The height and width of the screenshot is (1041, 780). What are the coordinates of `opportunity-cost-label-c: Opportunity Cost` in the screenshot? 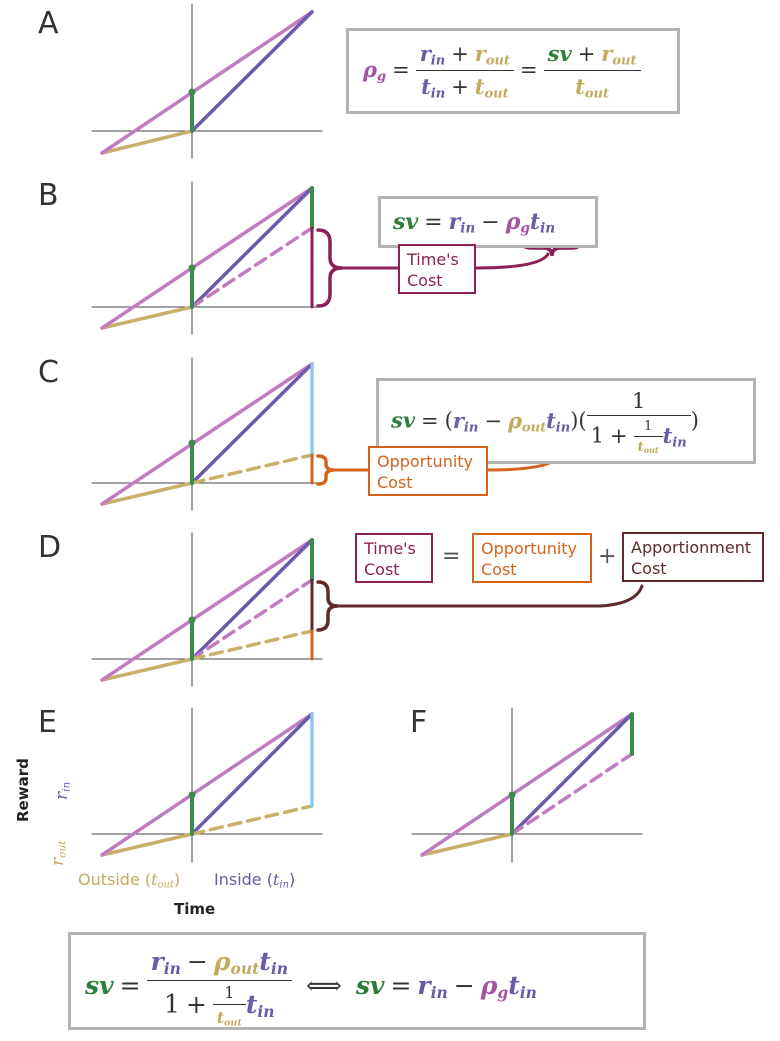 It's located at (428, 471).